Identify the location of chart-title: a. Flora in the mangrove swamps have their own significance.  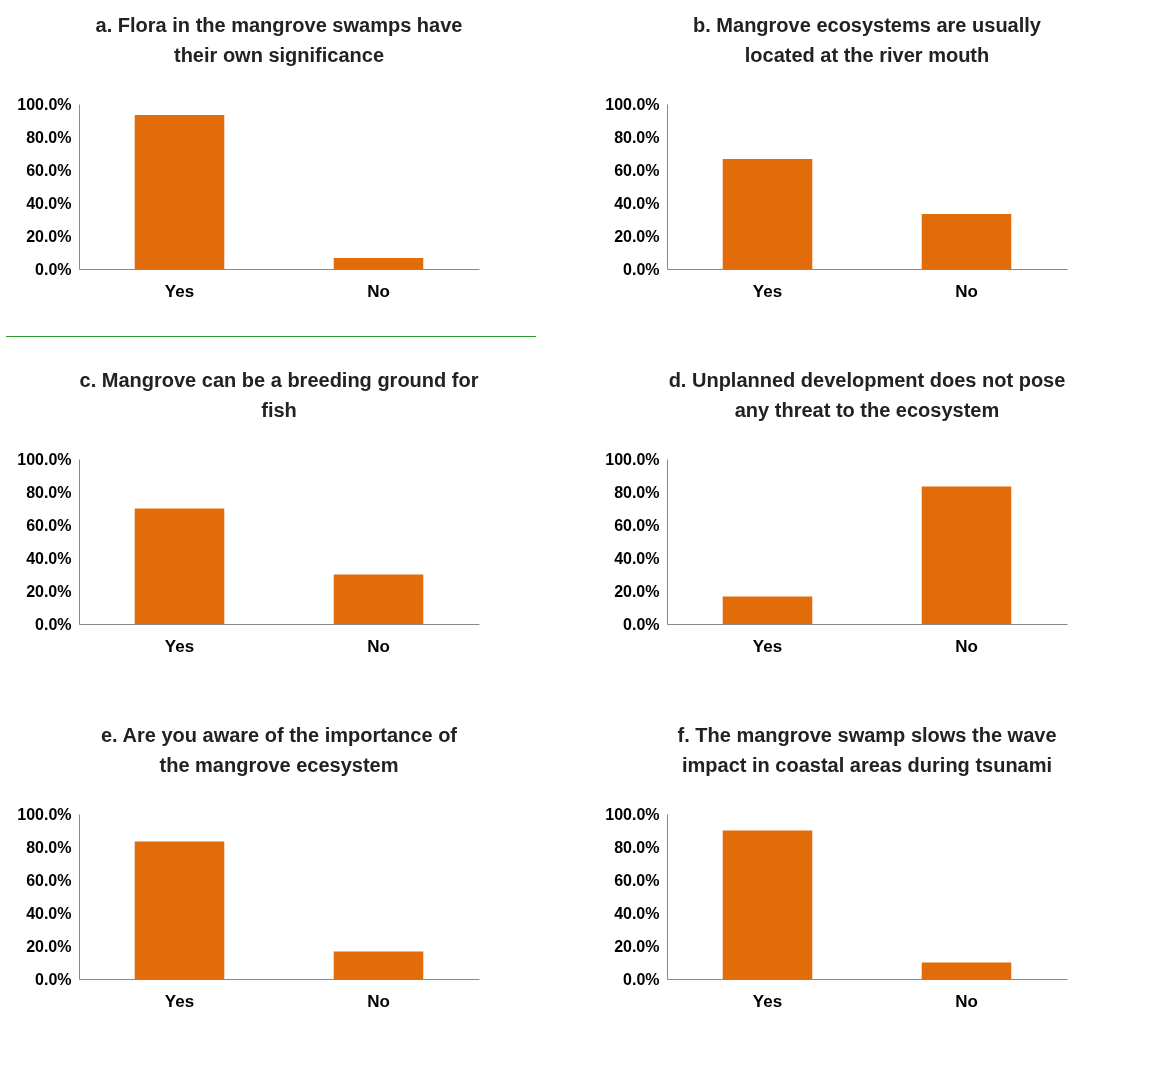
(279, 40).